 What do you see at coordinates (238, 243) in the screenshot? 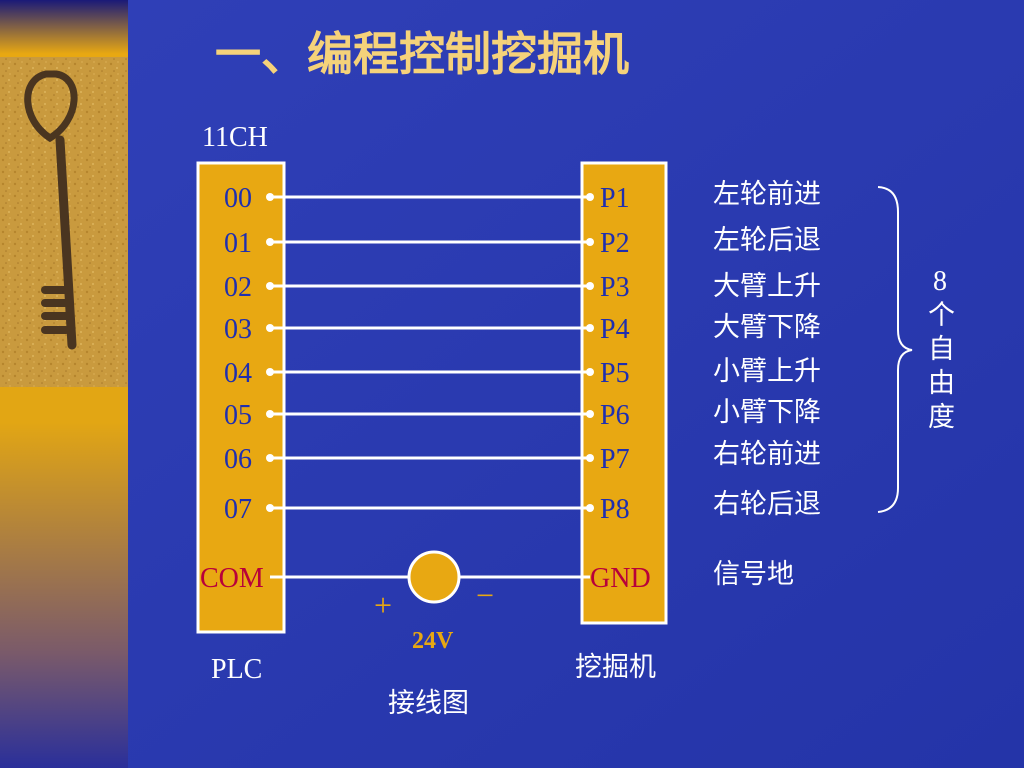
I see `plc-pin-label: 01` at bounding box center [238, 243].